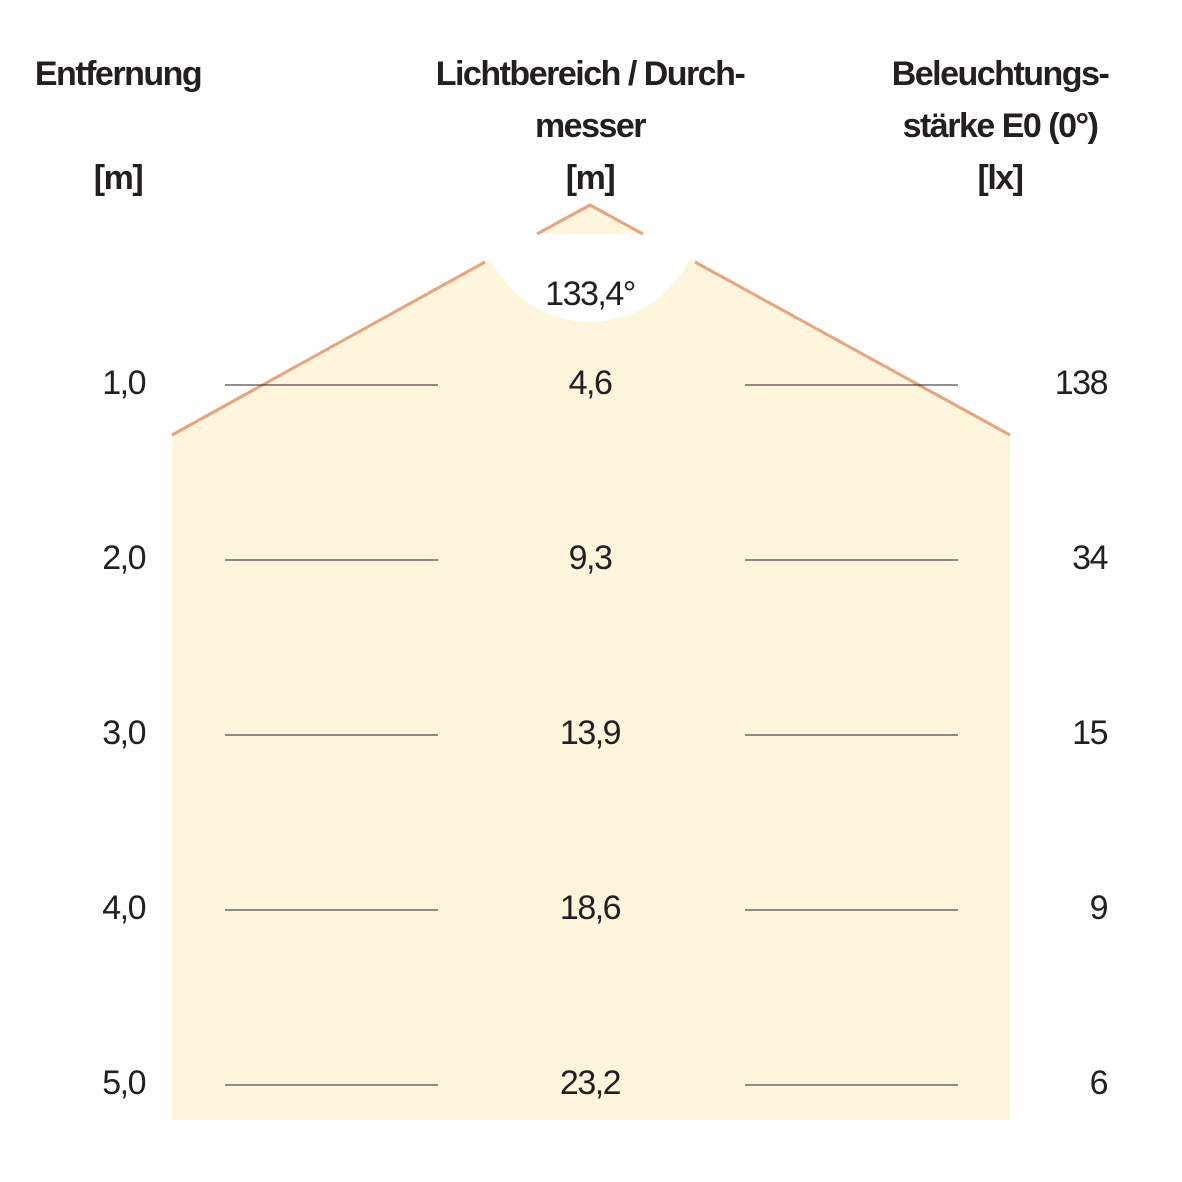 This screenshot has width=1182, height=1182. I want to click on diameter: 18,6, so click(590, 908).